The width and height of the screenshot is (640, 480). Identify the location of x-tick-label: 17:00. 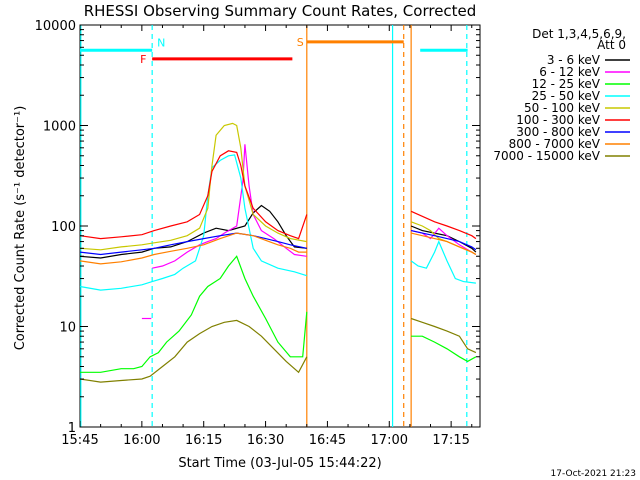
(389, 440).